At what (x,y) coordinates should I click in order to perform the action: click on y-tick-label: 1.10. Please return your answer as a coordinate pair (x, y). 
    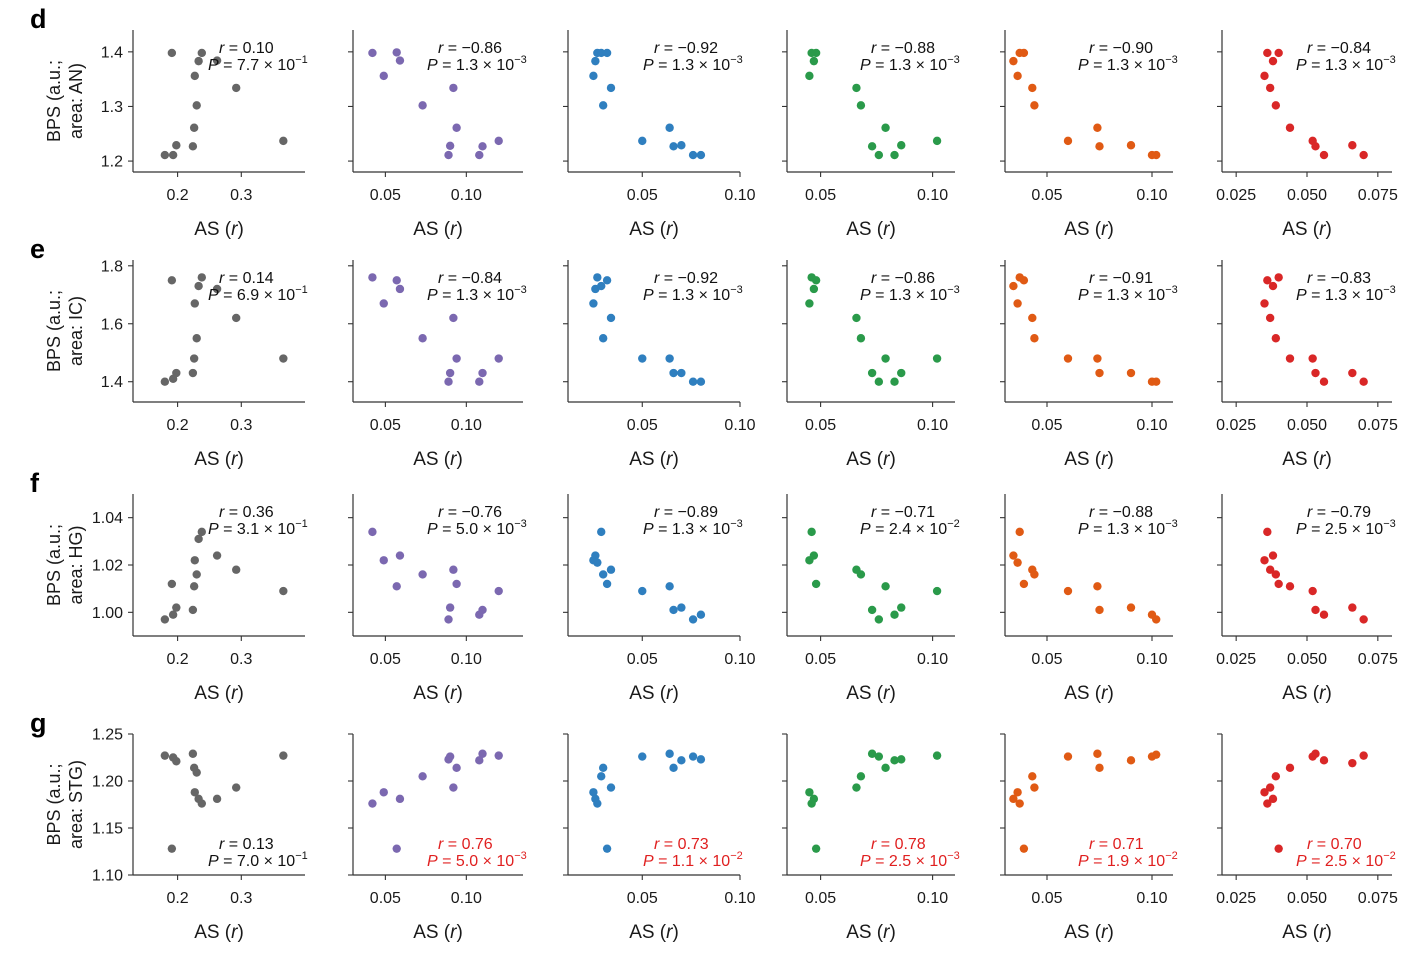
    Looking at the image, I should click on (107, 876).